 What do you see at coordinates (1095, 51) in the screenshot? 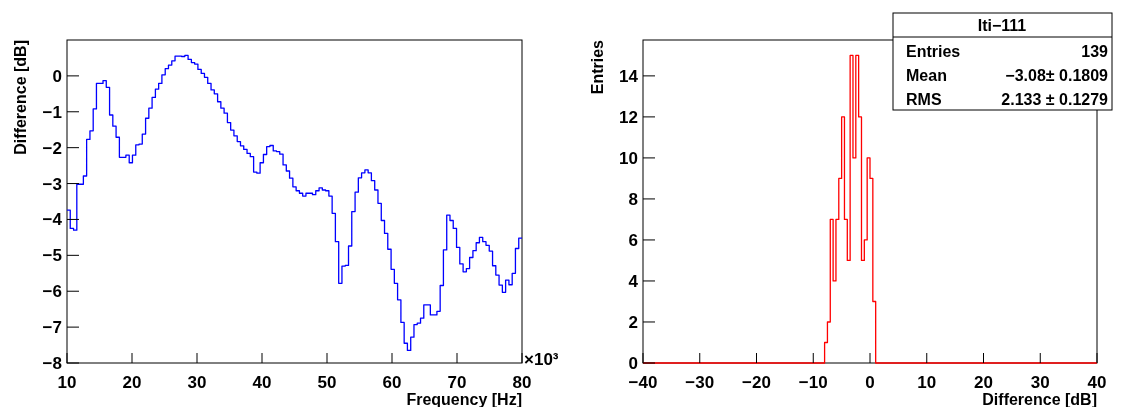
I see `annotation: 139` at bounding box center [1095, 51].